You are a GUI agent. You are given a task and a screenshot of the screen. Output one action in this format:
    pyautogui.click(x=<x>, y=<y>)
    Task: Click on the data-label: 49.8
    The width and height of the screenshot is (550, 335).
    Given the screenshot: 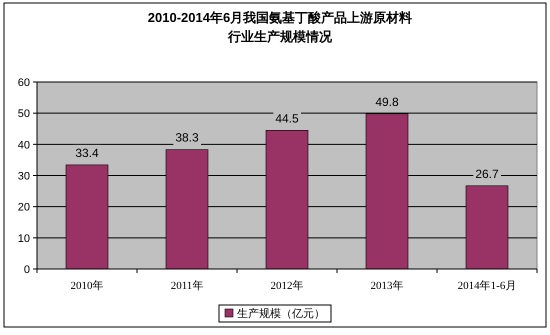 What is the action you would take?
    pyautogui.click(x=387, y=101)
    